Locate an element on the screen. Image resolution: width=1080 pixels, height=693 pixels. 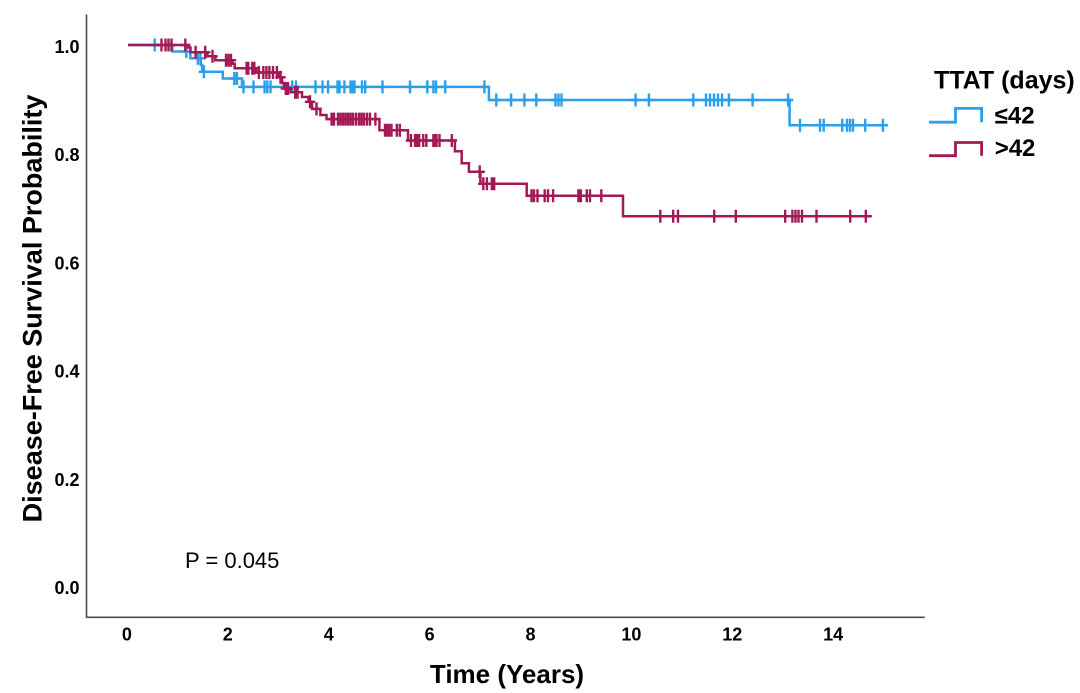
svg-text: 0.2 is located at coordinates (66, 480).